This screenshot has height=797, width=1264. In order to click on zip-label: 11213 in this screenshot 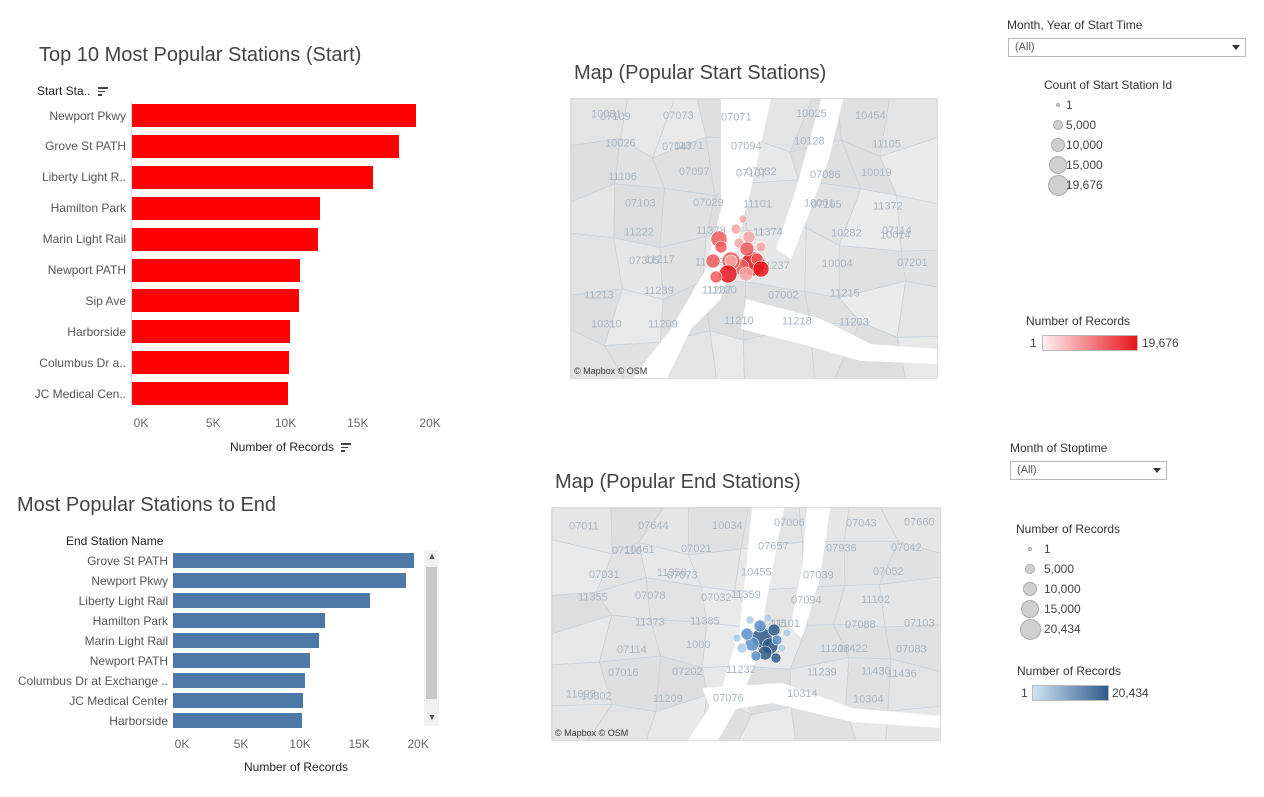, I will do `click(599, 295)`.